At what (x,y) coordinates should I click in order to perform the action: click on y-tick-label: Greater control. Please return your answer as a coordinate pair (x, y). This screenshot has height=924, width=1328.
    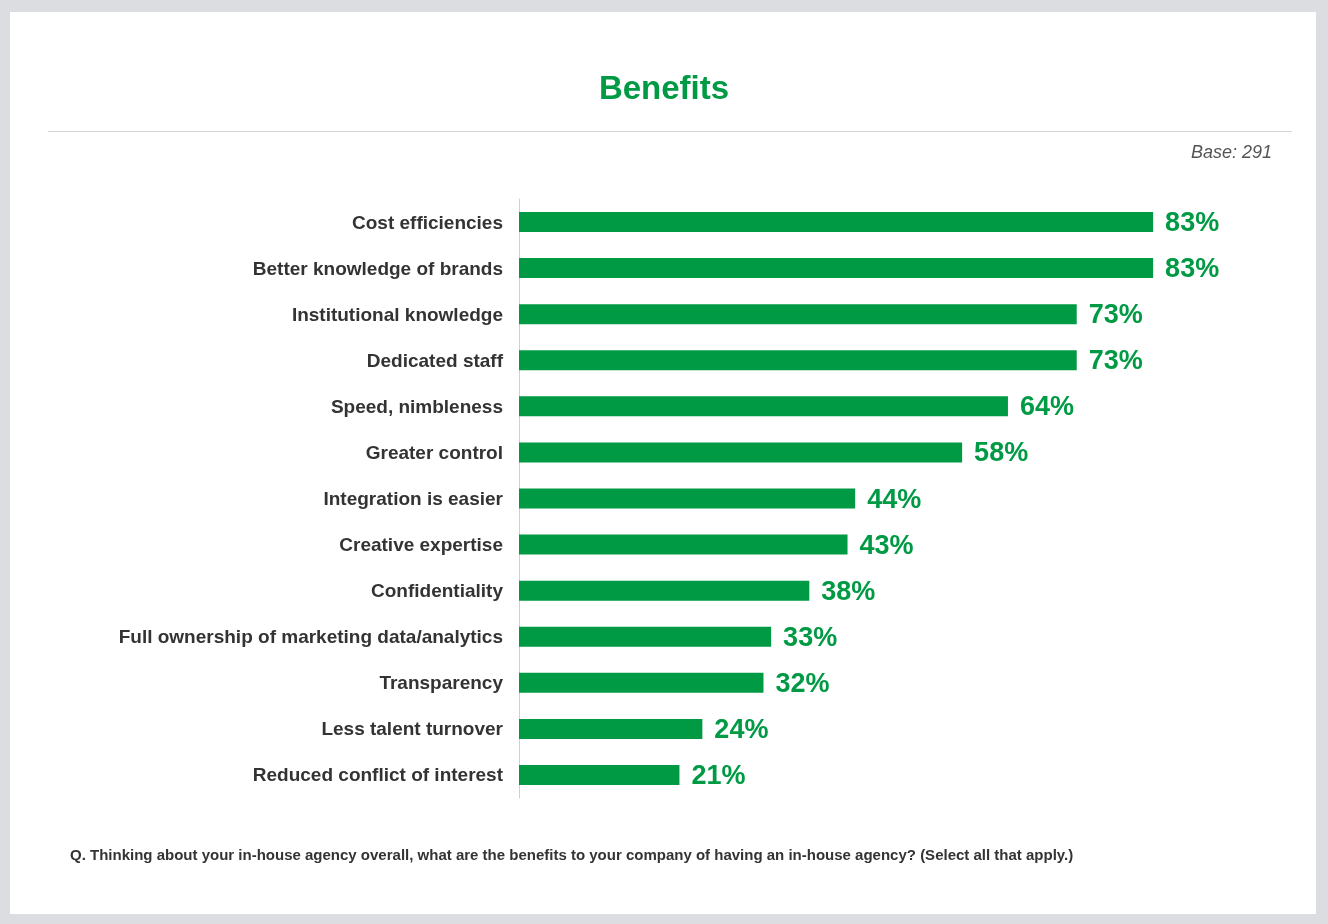
    Looking at the image, I should click on (434, 452).